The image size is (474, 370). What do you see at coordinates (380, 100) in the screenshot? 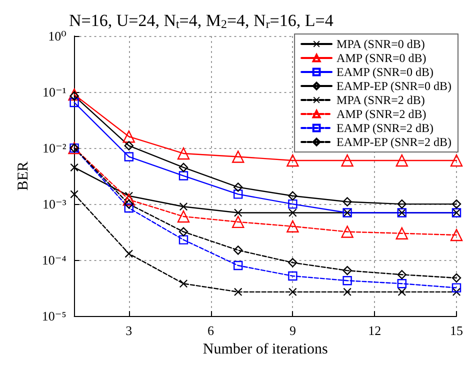
I see `legend-label: MPA (SNR=2 dB)` at bounding box center [380, 100].